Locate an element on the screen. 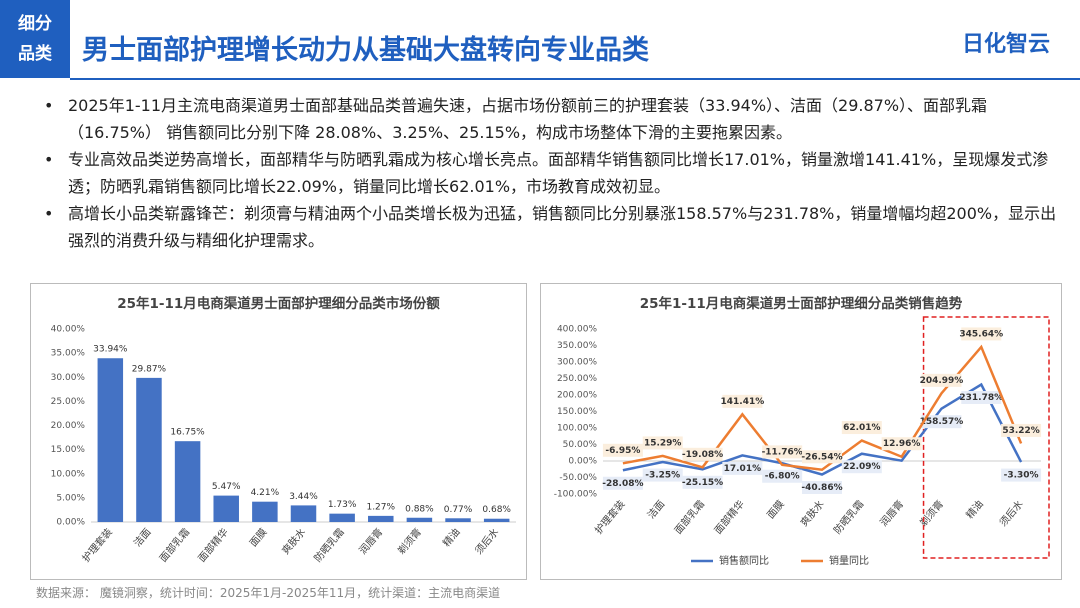 The width and height of the screenshot is (1080, 608). section-tag: 细分 品类 is located at coordinates (35, 39).